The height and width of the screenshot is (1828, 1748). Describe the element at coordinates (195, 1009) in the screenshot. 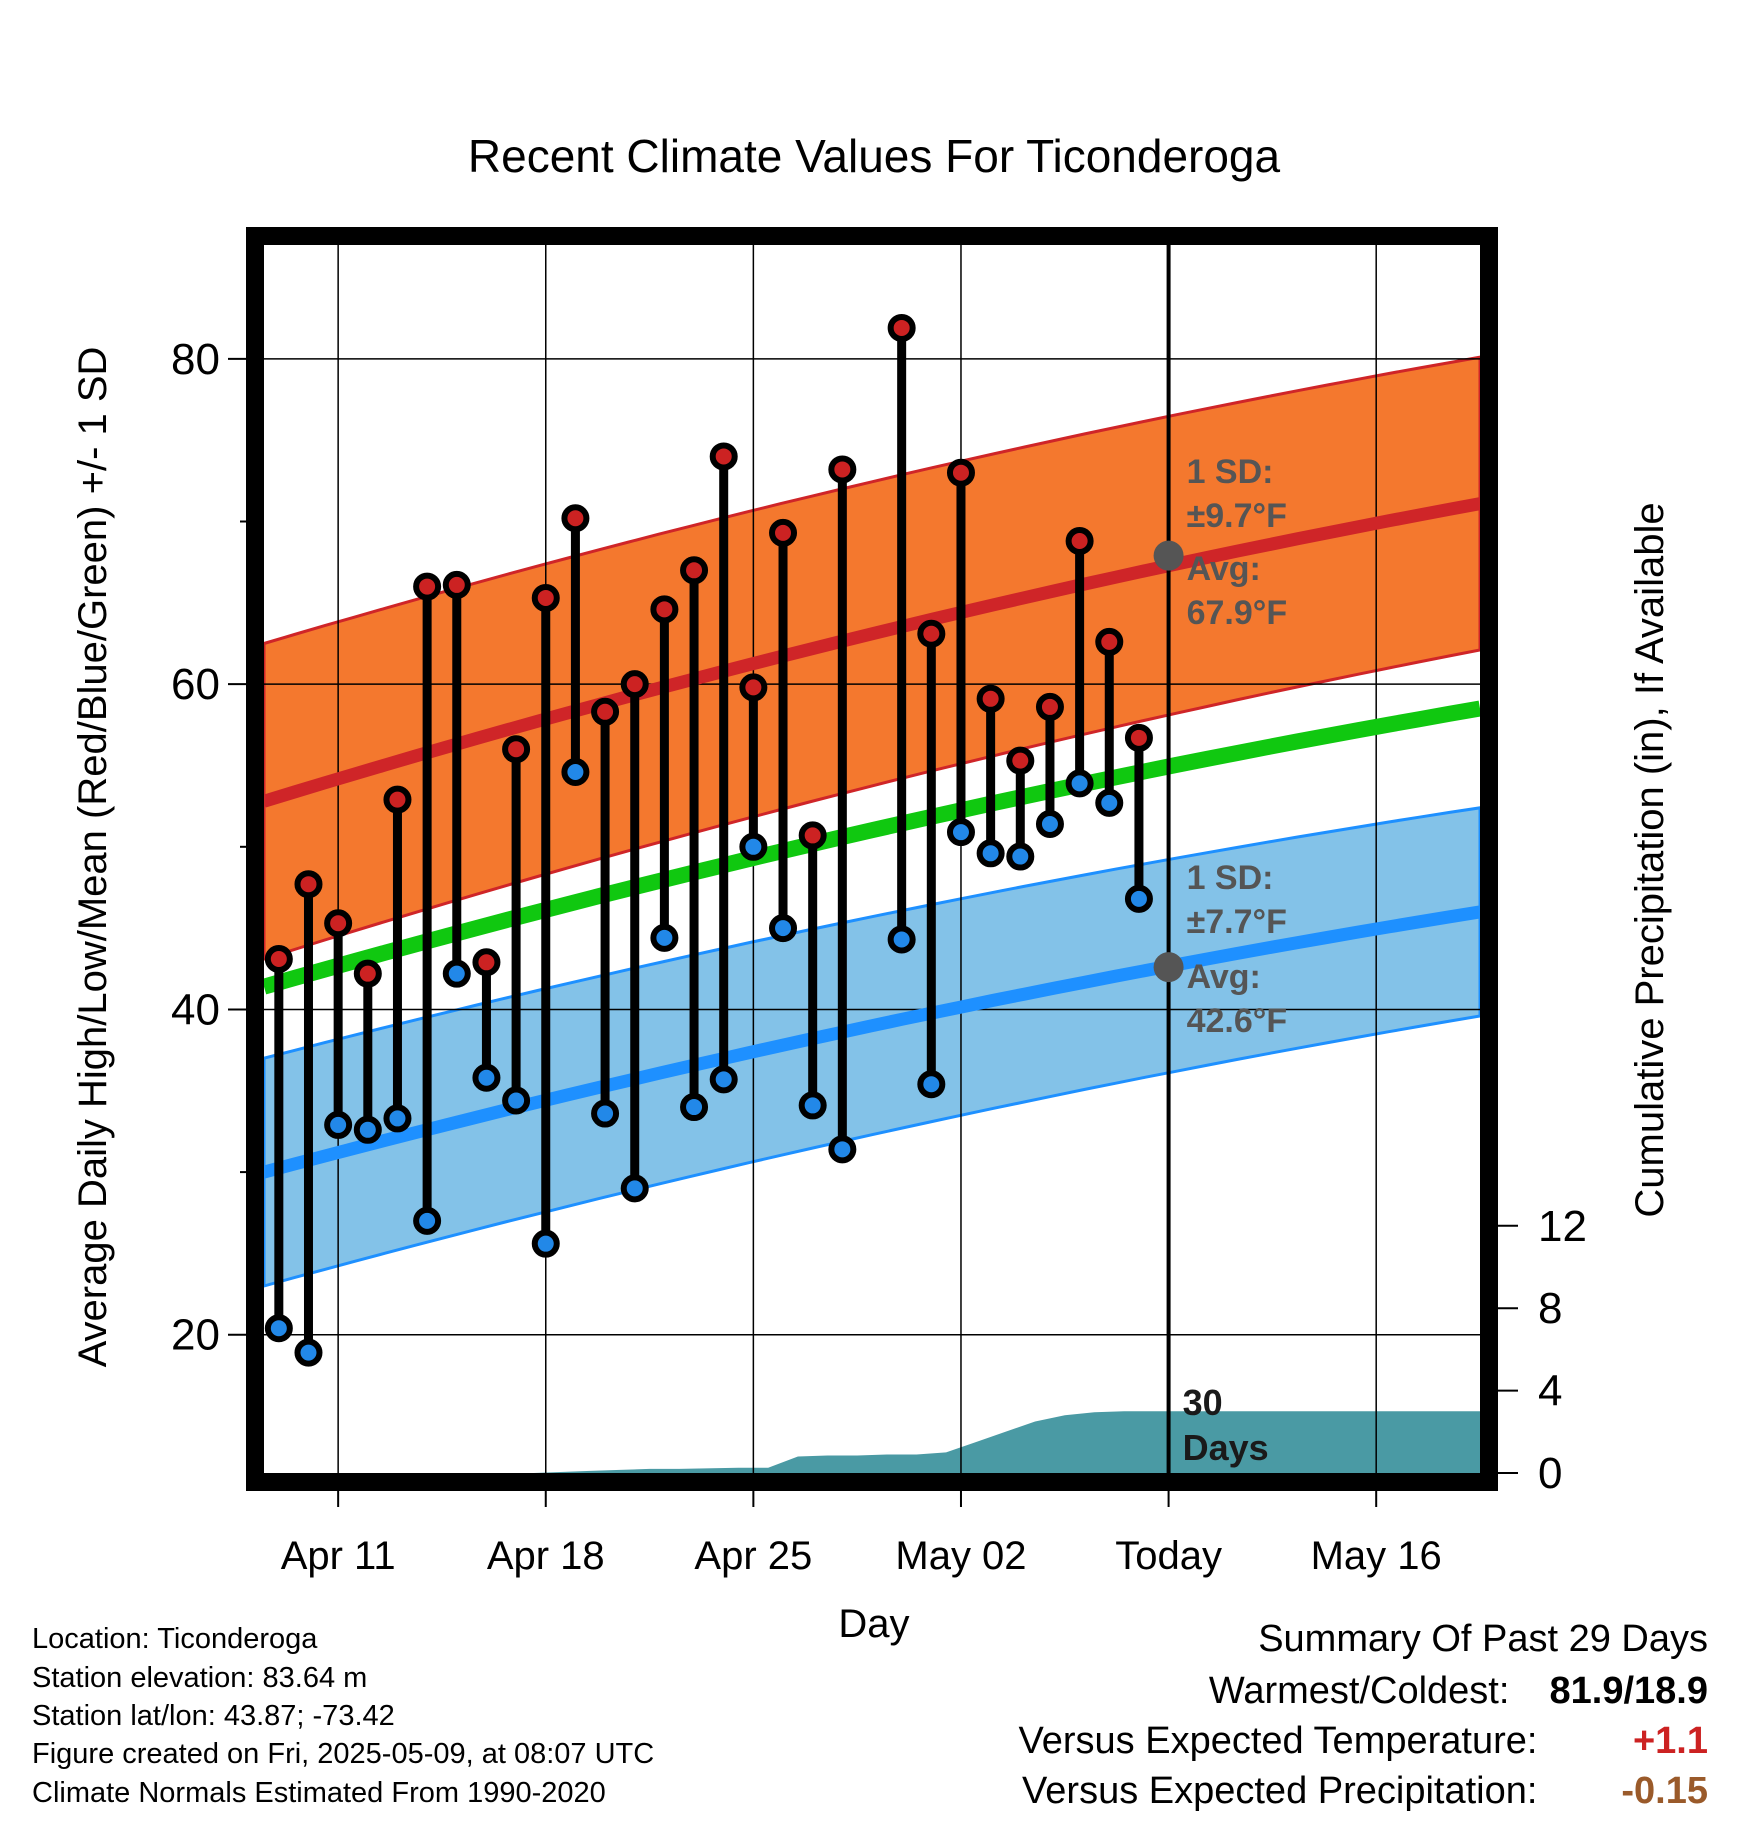

I see `y-tick-label: 40` at that location.